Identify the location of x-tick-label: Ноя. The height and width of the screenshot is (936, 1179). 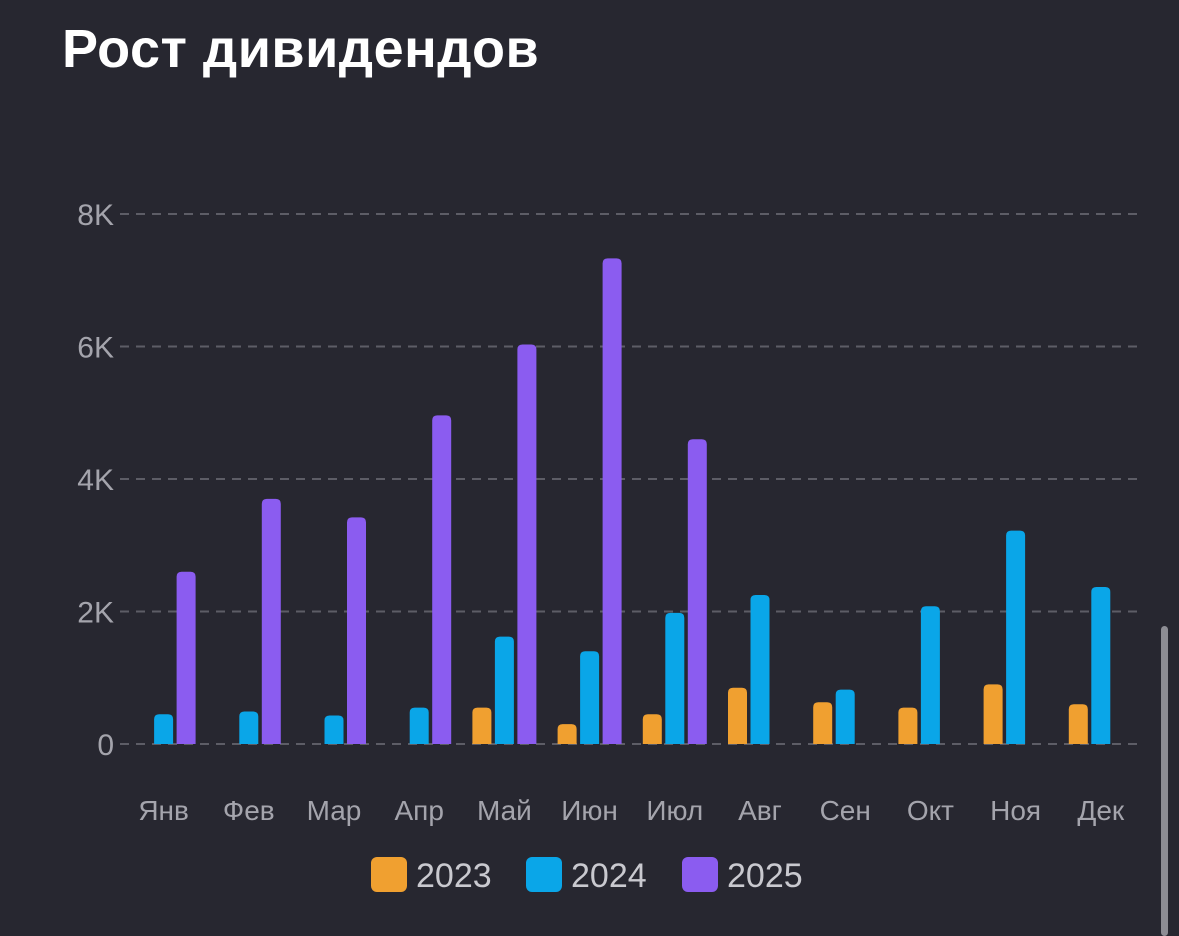
(1015, 810).